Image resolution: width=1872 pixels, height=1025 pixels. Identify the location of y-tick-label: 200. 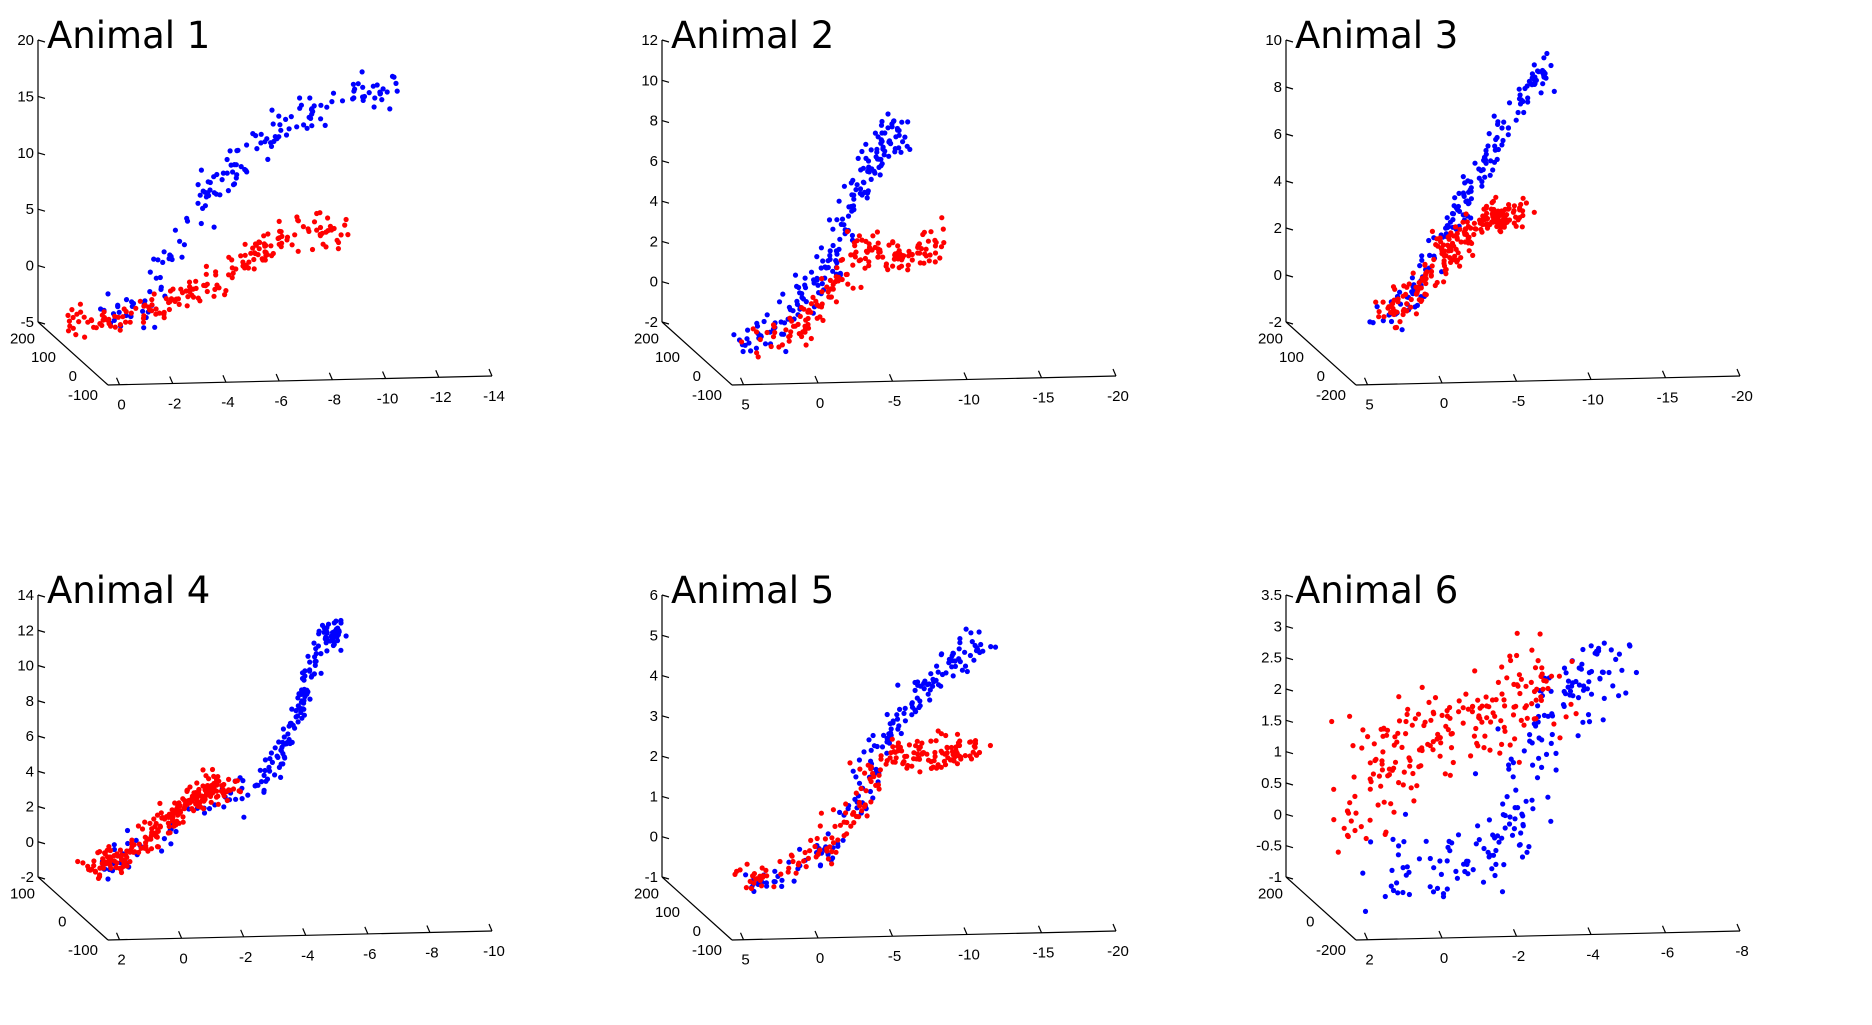
(22, 338).